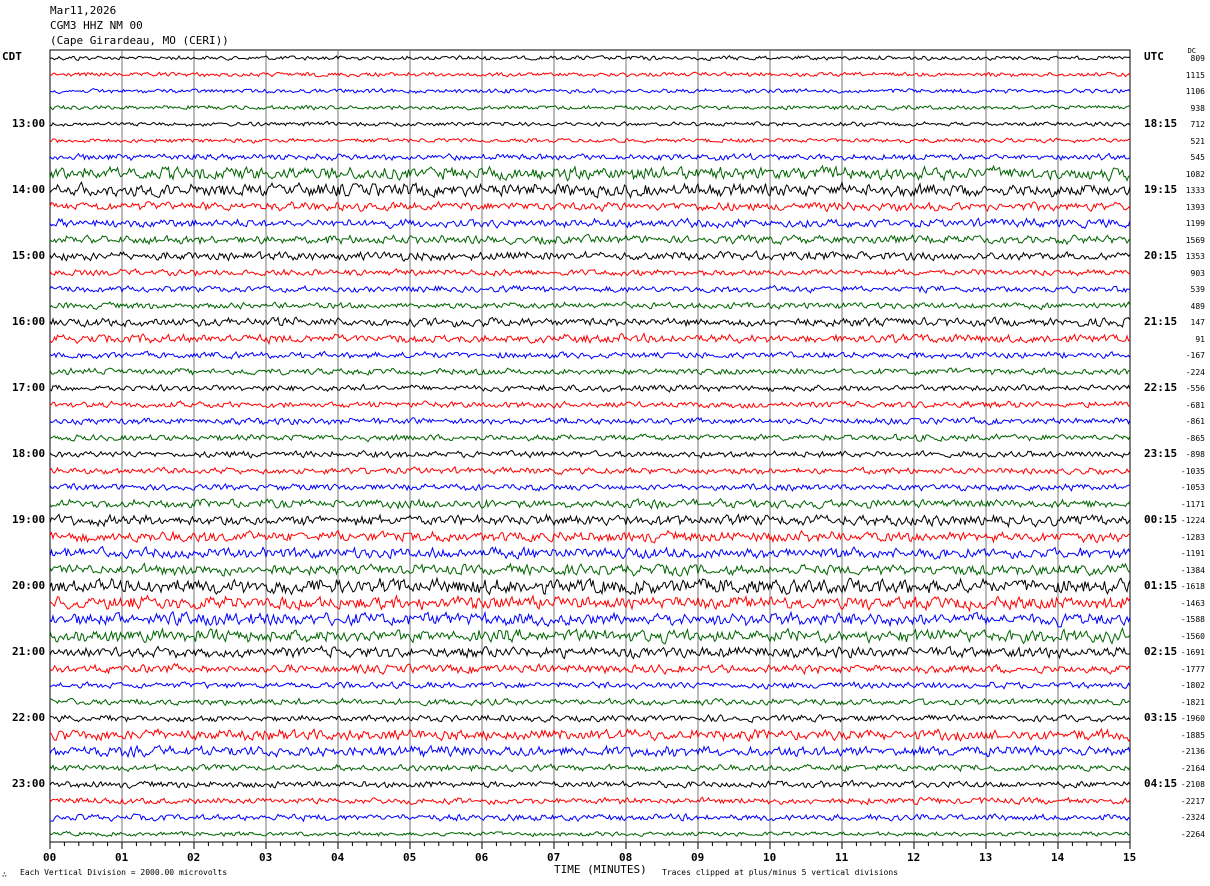 The height and width of the screenshot is (886, 1210). What do you see at coordinates (1185, 223) in the screenshot?
I see `dc-offset-label: 1199` at bounding box center [1185, 223].